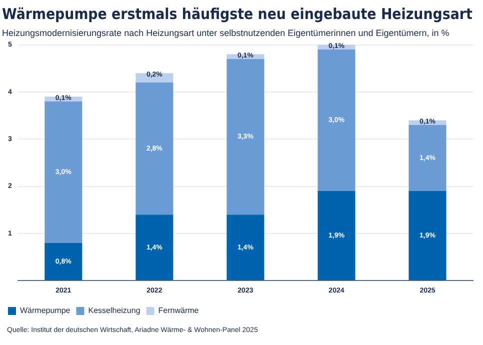 The height and width of the screenshot is (345, 483). Describe the element at coordinates (179, 311) in the screenshot. I see `legend-label: Fernwärme` at that location.